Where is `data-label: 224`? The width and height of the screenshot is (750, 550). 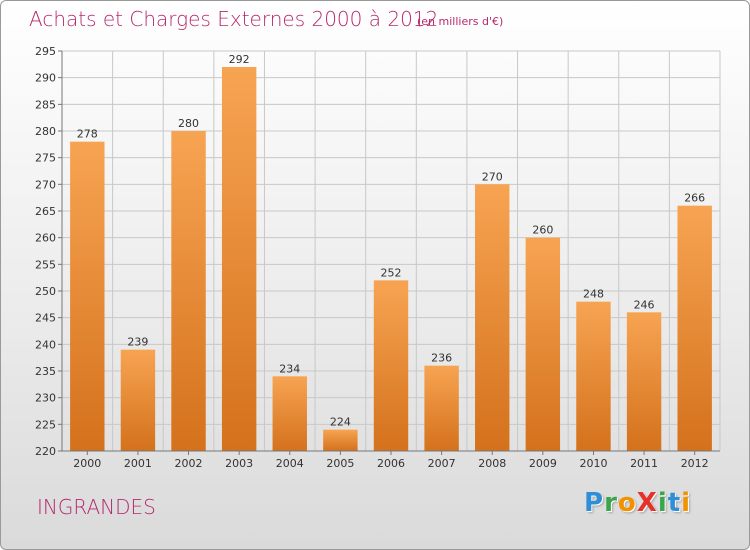 data-label: 224 is located at coordinates (340, 422).